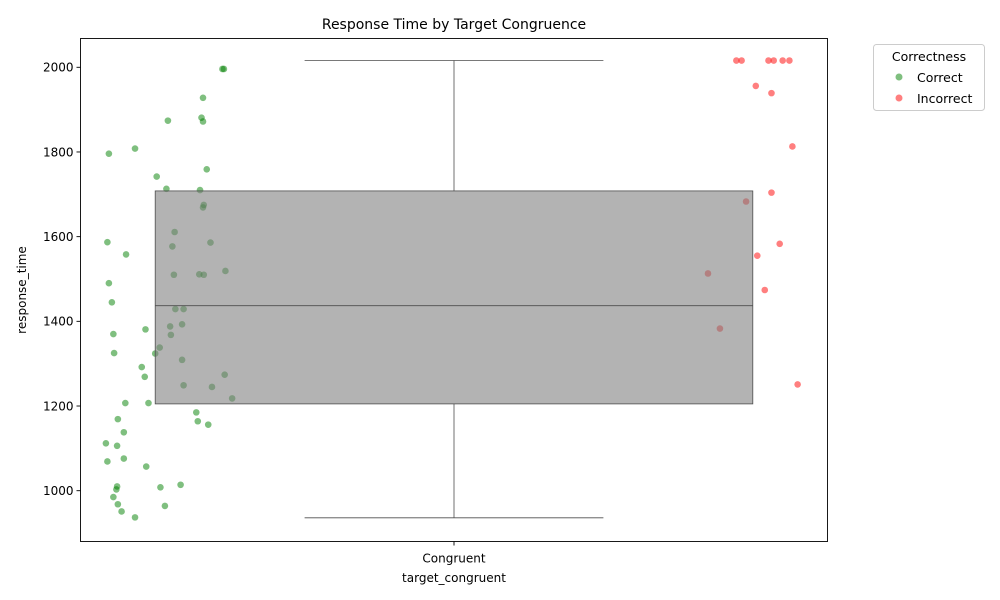 The image size is (1000, 600). Describe the element at coordinates (940, 77) in the screenshot. I see `legend-label-correct: Correct` at that location.